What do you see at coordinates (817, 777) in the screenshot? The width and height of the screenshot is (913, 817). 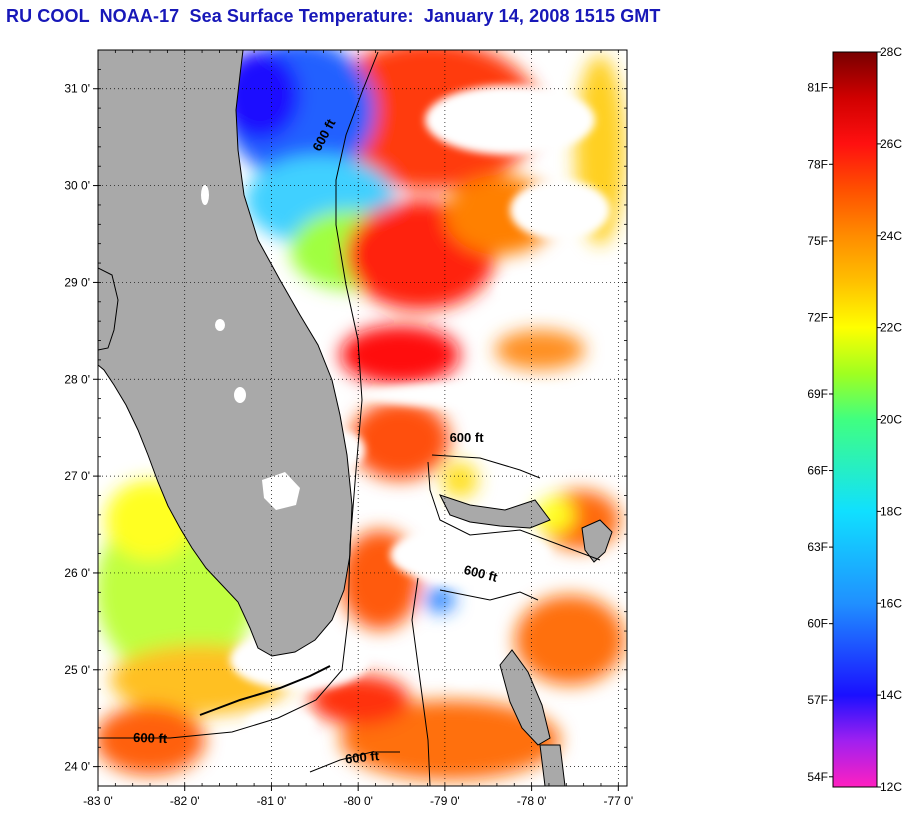 I see `fahrenheit-tick-label: 54F` at bounding box center [817, 777].